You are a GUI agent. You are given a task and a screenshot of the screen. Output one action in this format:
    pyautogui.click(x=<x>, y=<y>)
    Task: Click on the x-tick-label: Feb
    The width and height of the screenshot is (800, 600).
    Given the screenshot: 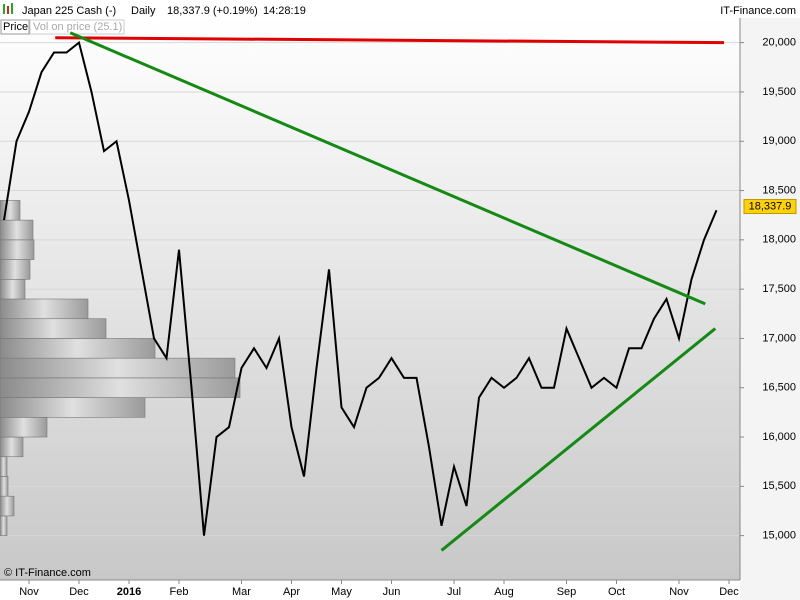 What is the action you would take?
    pyautogui.click(x=179, y=592)
    